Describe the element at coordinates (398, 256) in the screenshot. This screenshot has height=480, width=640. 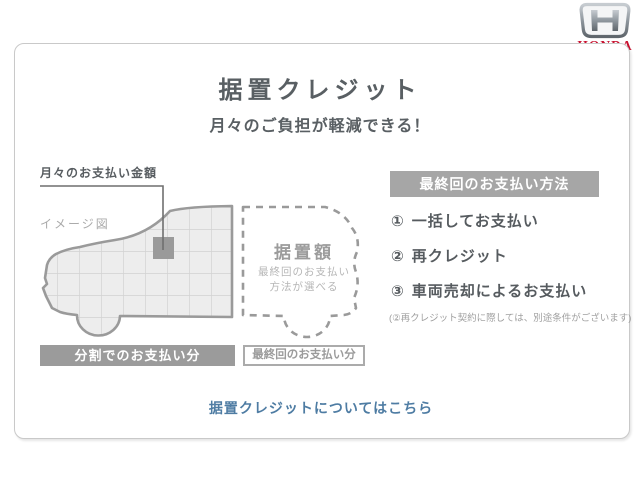
I see `method-number-2: ②` at that location.